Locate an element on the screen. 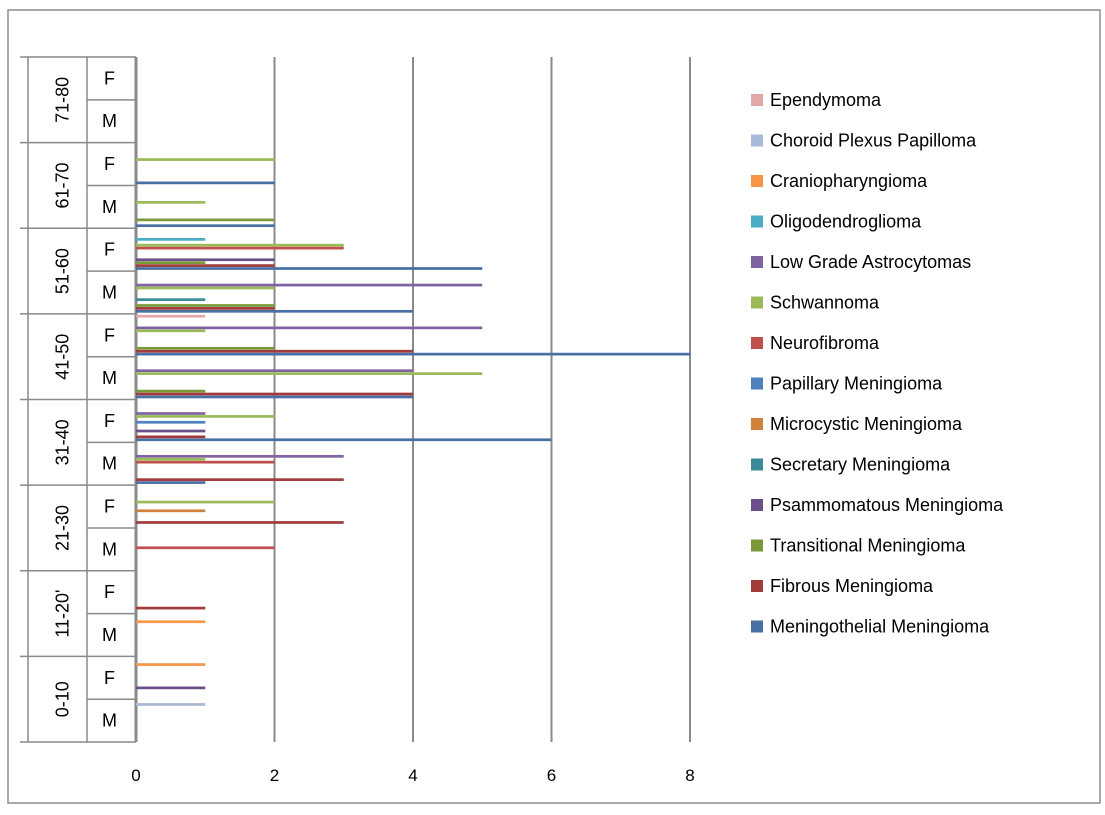  group-label: 71-80 is located at coordinates (62, 100).